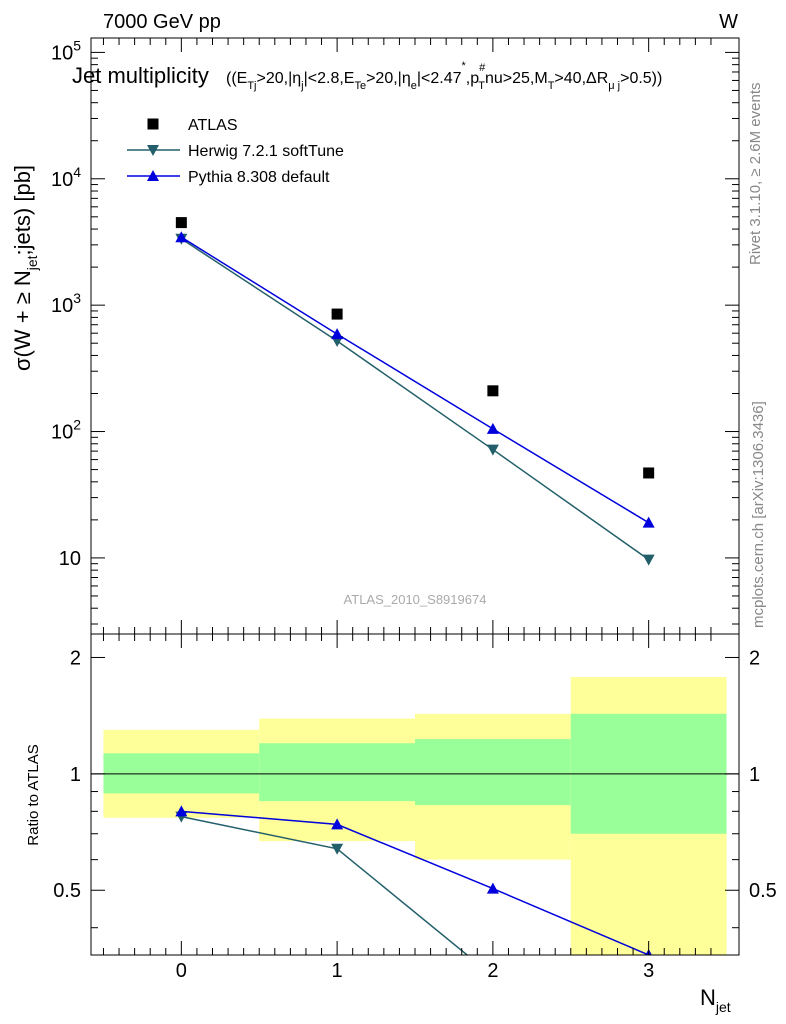  Describe the element at coordinates (66, 430) in the screenshot. I see `y-tick-label: 10²` at that location.